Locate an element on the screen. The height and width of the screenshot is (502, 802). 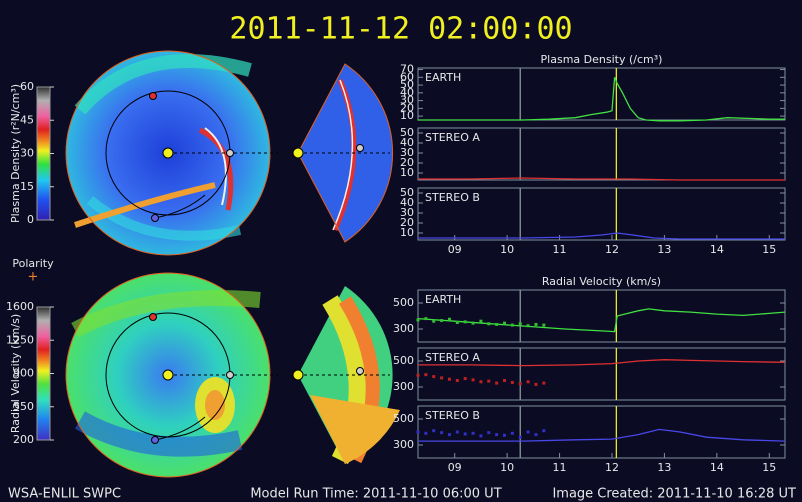
polarity-label: Polarity is located at coordinates (33, 263).